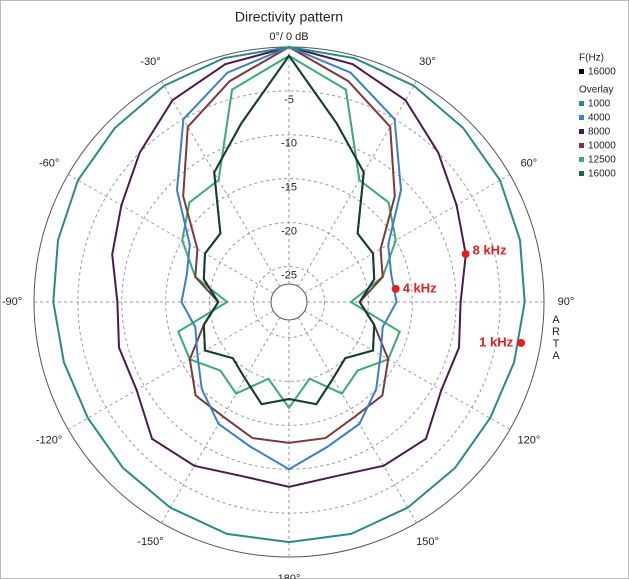 The image size is (629, 579). What do you see at coordinates (529, 163) in the screenshot?
I see `theta-tick-label: 60°` at bounding box center [529, 163].